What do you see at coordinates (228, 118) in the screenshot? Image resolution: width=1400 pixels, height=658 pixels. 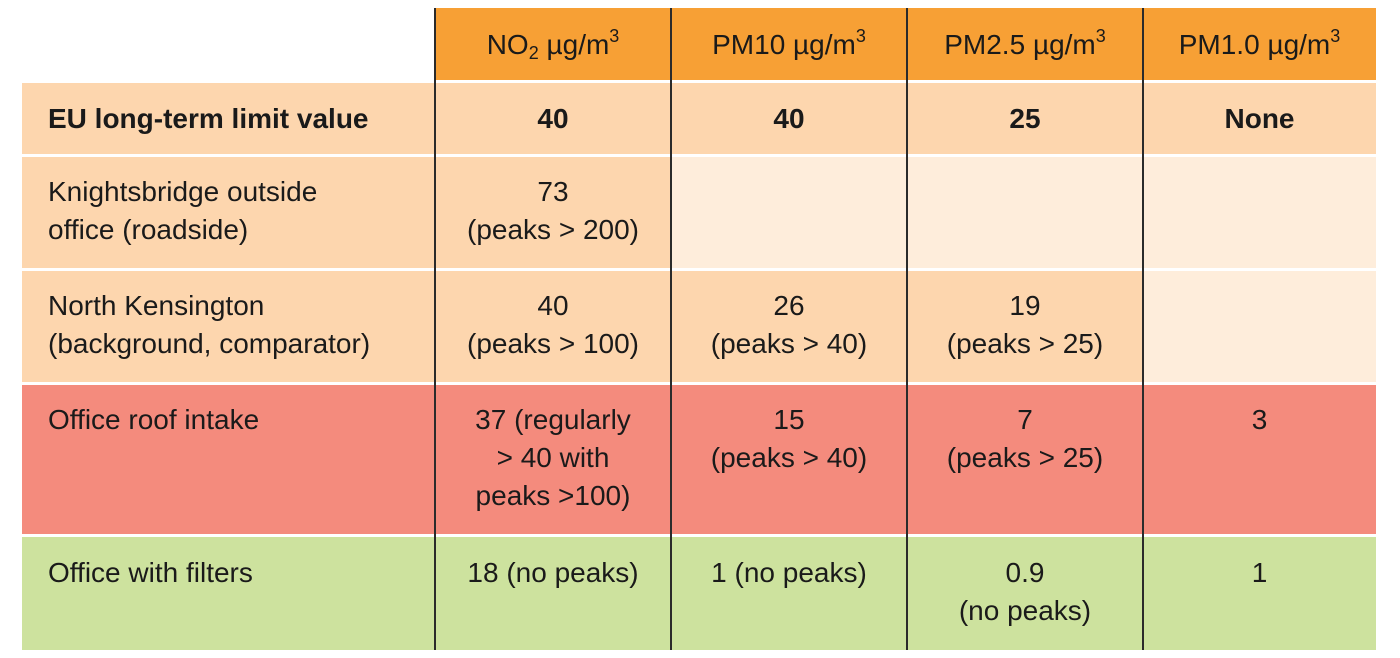 I see `row-label: EU long-term limit value` at bounding box center [228, 118].